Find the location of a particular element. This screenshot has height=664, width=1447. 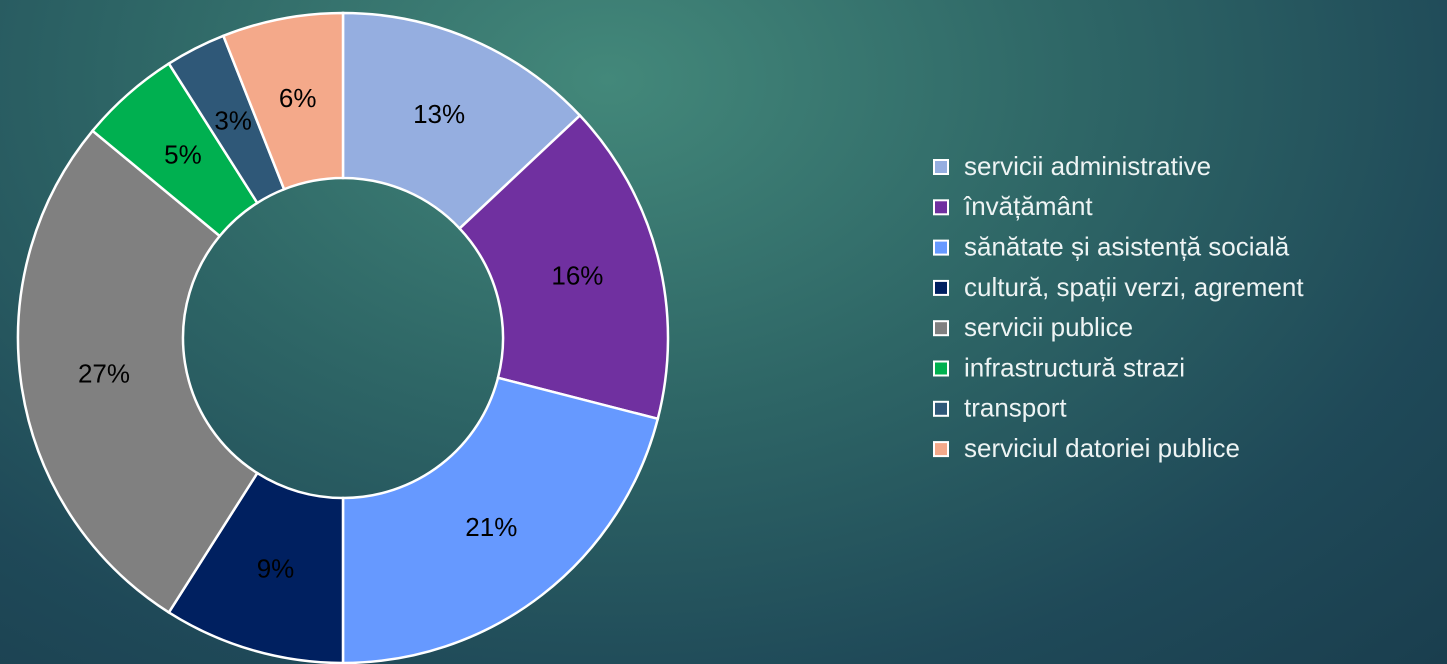

data-label: 27% is located at coordinates (104, 374).